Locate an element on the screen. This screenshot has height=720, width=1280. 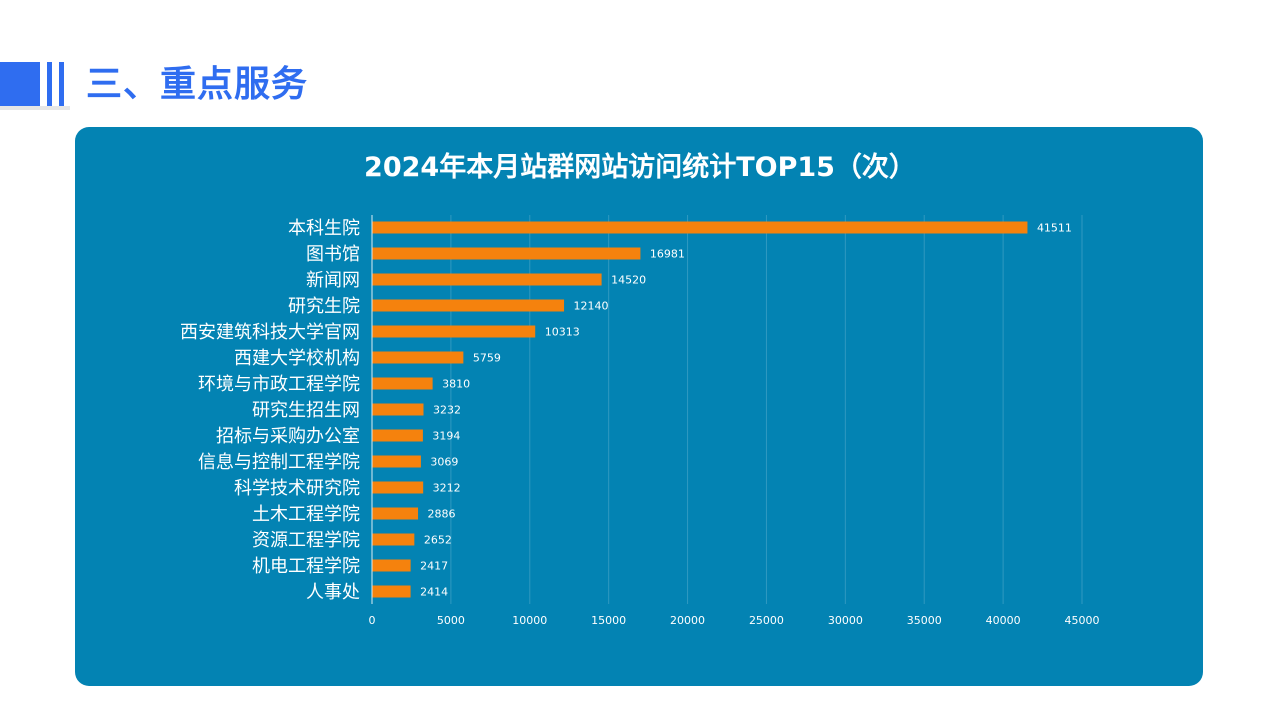
data-label: 3232 is located at coordinates (447, 410).